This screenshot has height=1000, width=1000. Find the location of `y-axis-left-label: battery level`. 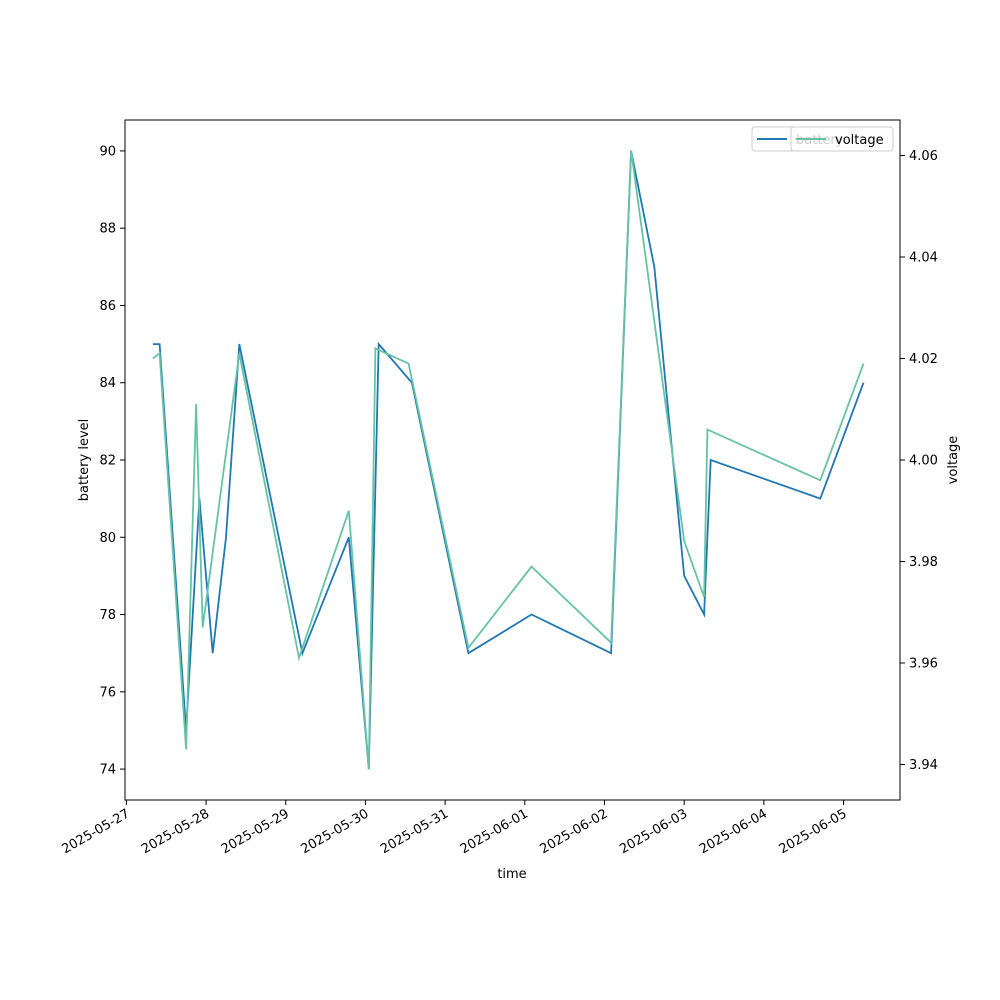

y-axis-left-label: battery level is located at coordinates (84, 460).